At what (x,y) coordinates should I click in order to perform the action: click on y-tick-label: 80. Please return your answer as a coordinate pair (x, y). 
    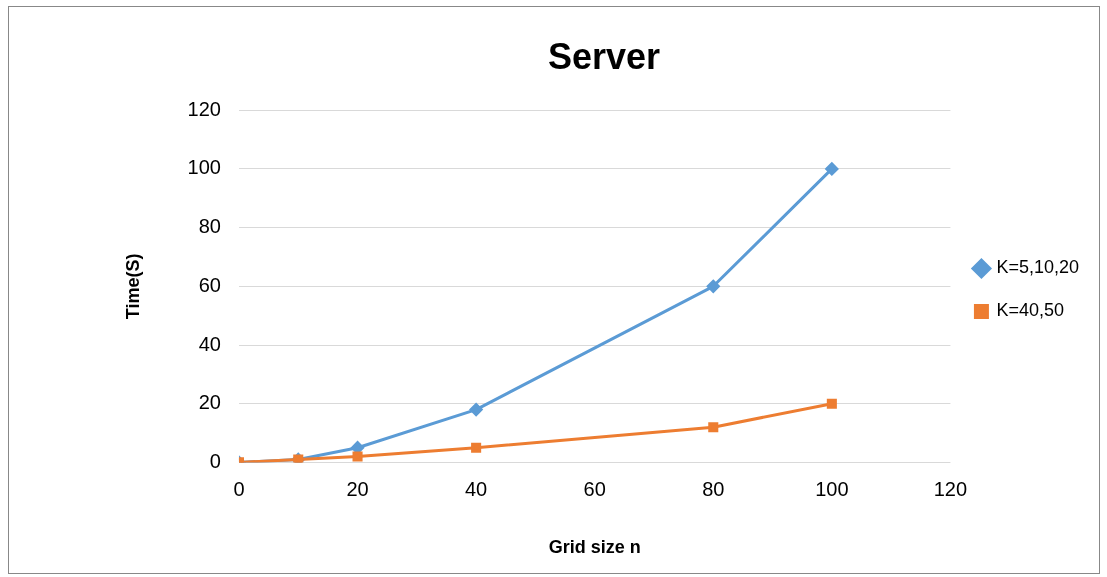
    Looking at the image, I should click on (209, 226).